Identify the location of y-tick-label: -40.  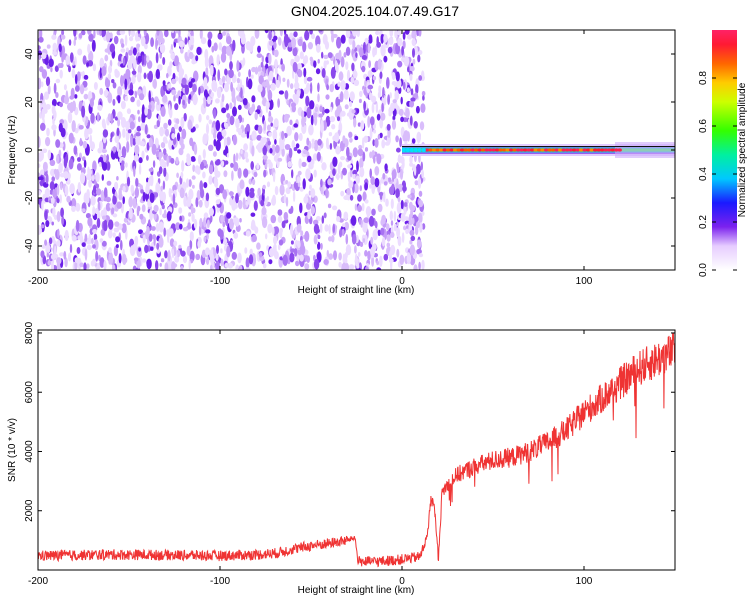
(29, 245).